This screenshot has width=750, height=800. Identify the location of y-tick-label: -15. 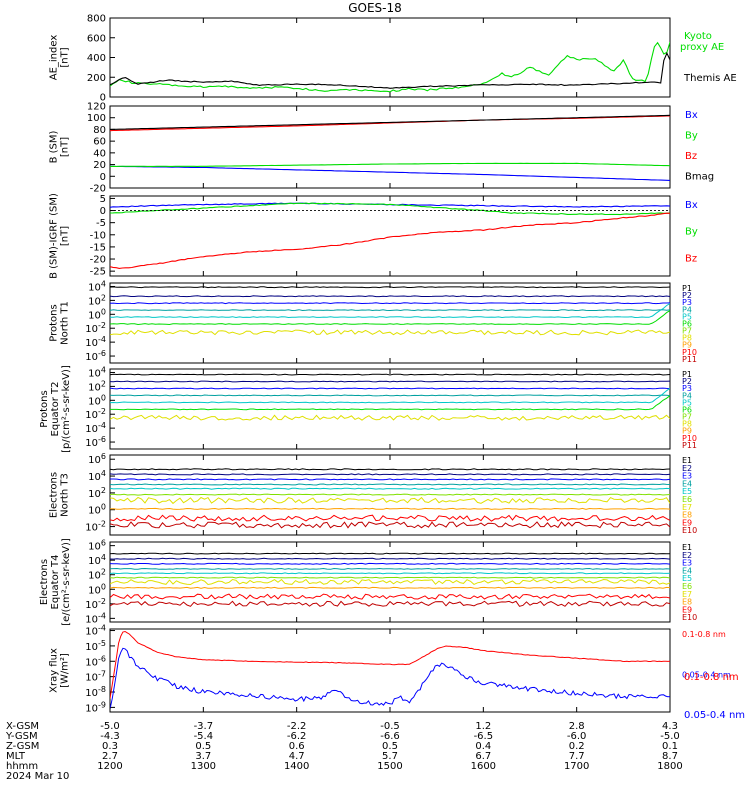
(98, 247).